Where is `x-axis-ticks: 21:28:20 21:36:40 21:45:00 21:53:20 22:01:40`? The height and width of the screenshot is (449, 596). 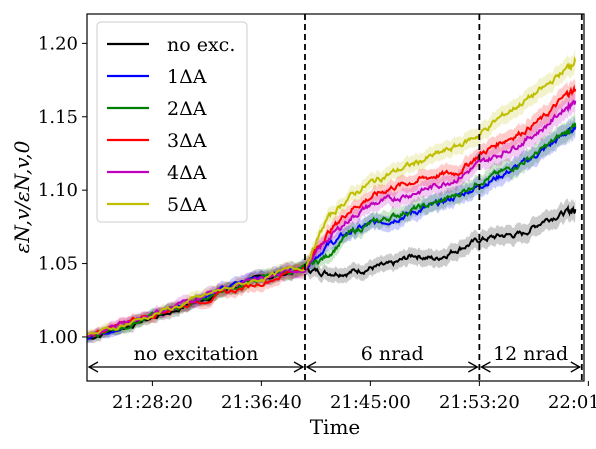
x-axis-ticks: 21:28:20 21:36:40 21:45:00 21:53:20 22:01:40 is located at coordinates (354, 397).